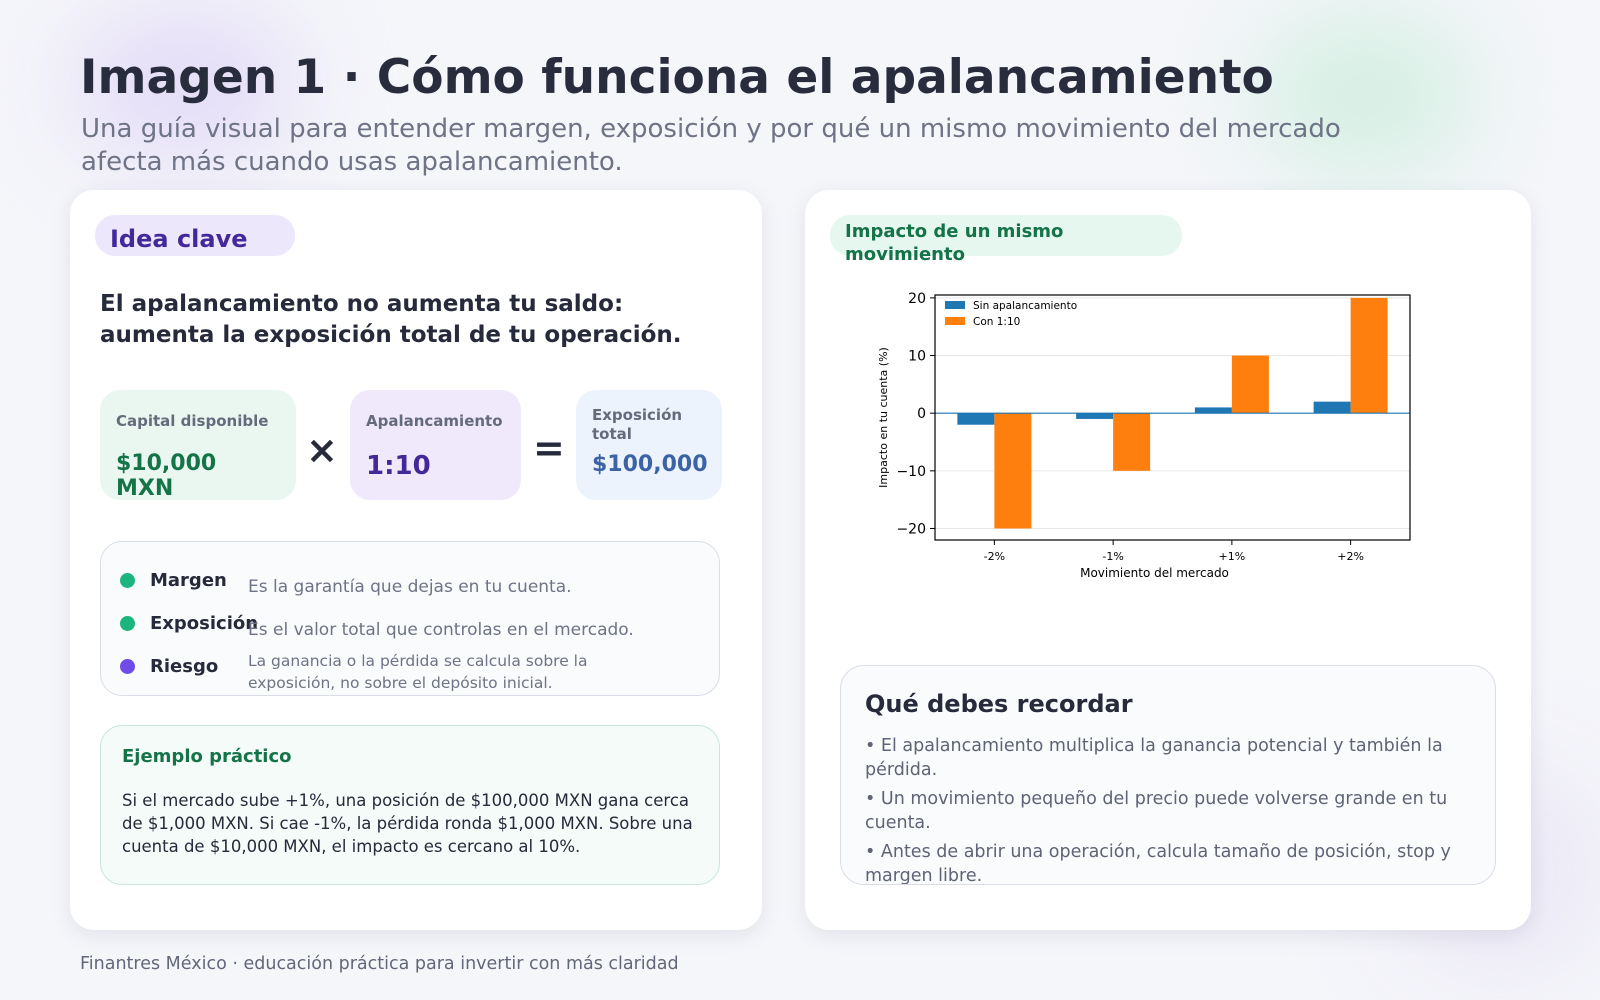 Image resolution: width=1600 pixels, height=1000 pixels. I want to click on exposure-box: Exposición total $100,000, so click(649, 445).